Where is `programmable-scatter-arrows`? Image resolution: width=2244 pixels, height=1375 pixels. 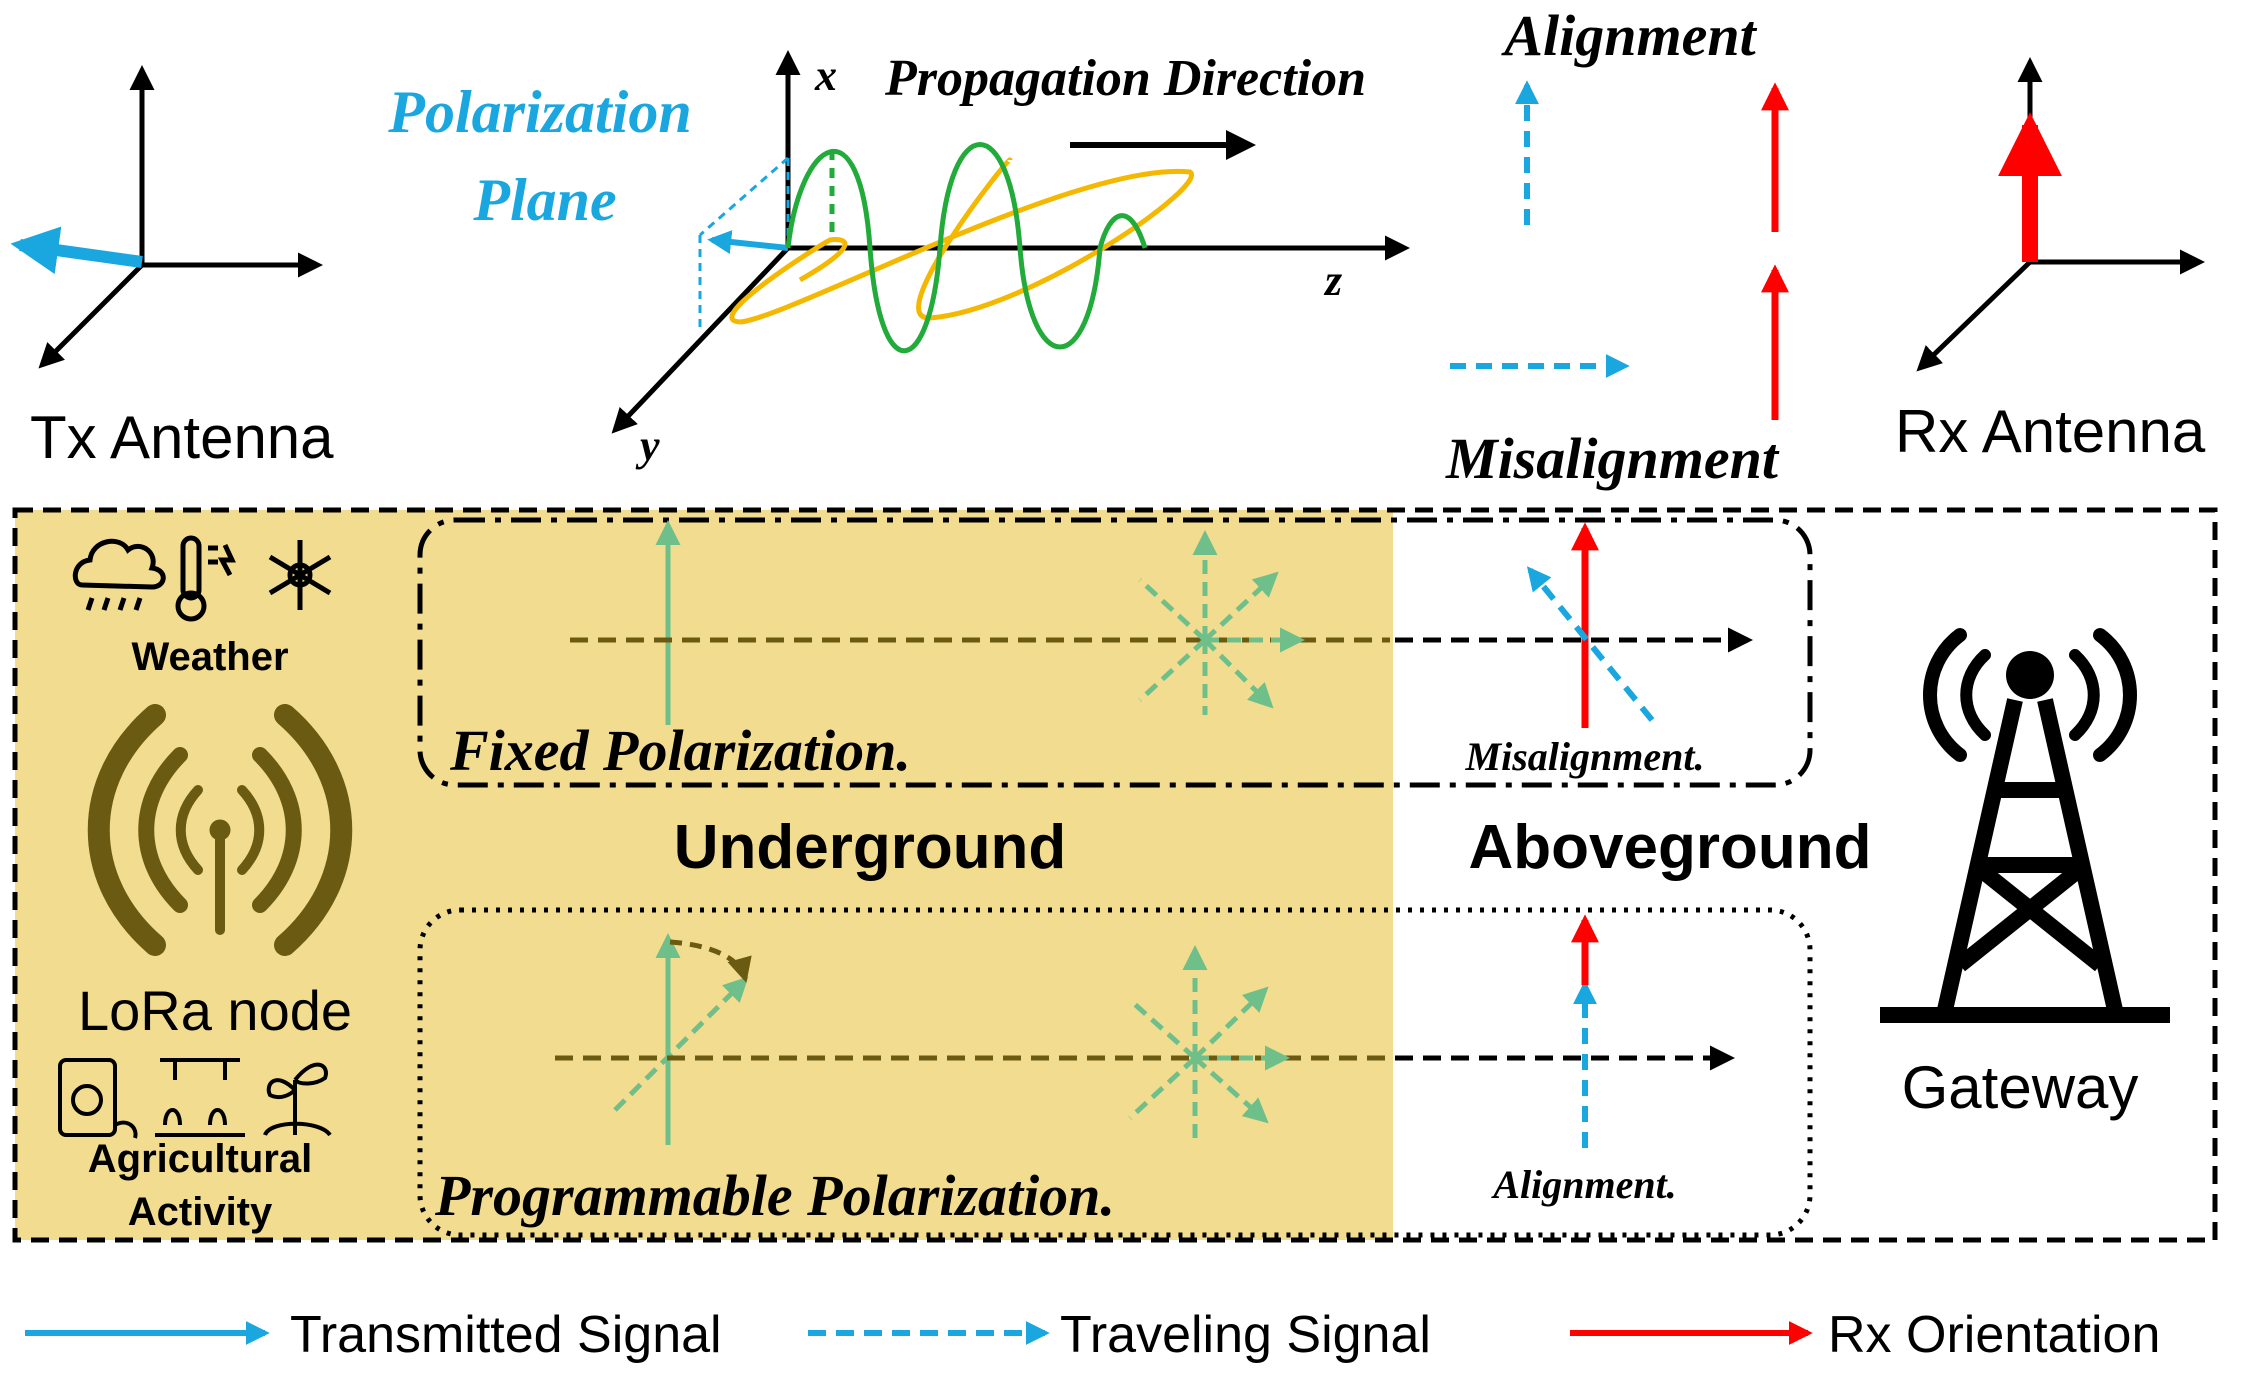
programmable-scatter-arrows is located at coordinates (1209, 1042).